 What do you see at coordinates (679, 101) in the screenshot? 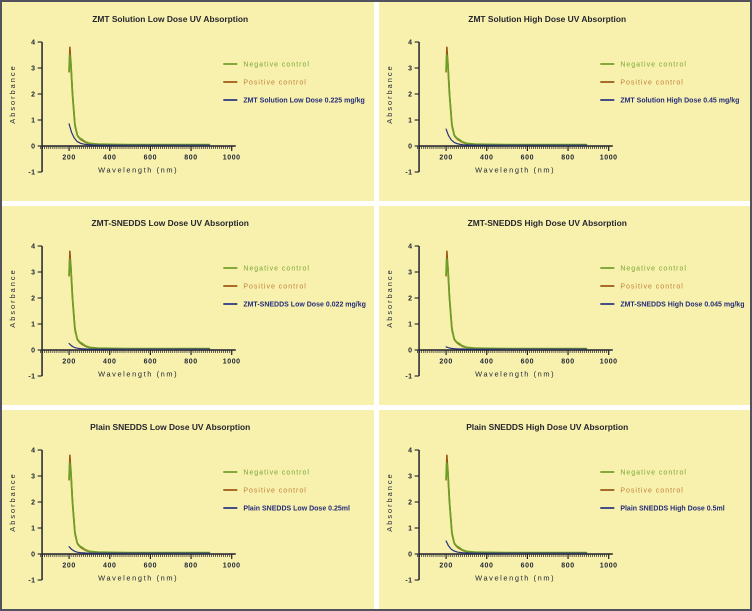
I see `legend-label: ZMT Solution High Dose 0.45 mg/kg` at bounding box center [679, 101].